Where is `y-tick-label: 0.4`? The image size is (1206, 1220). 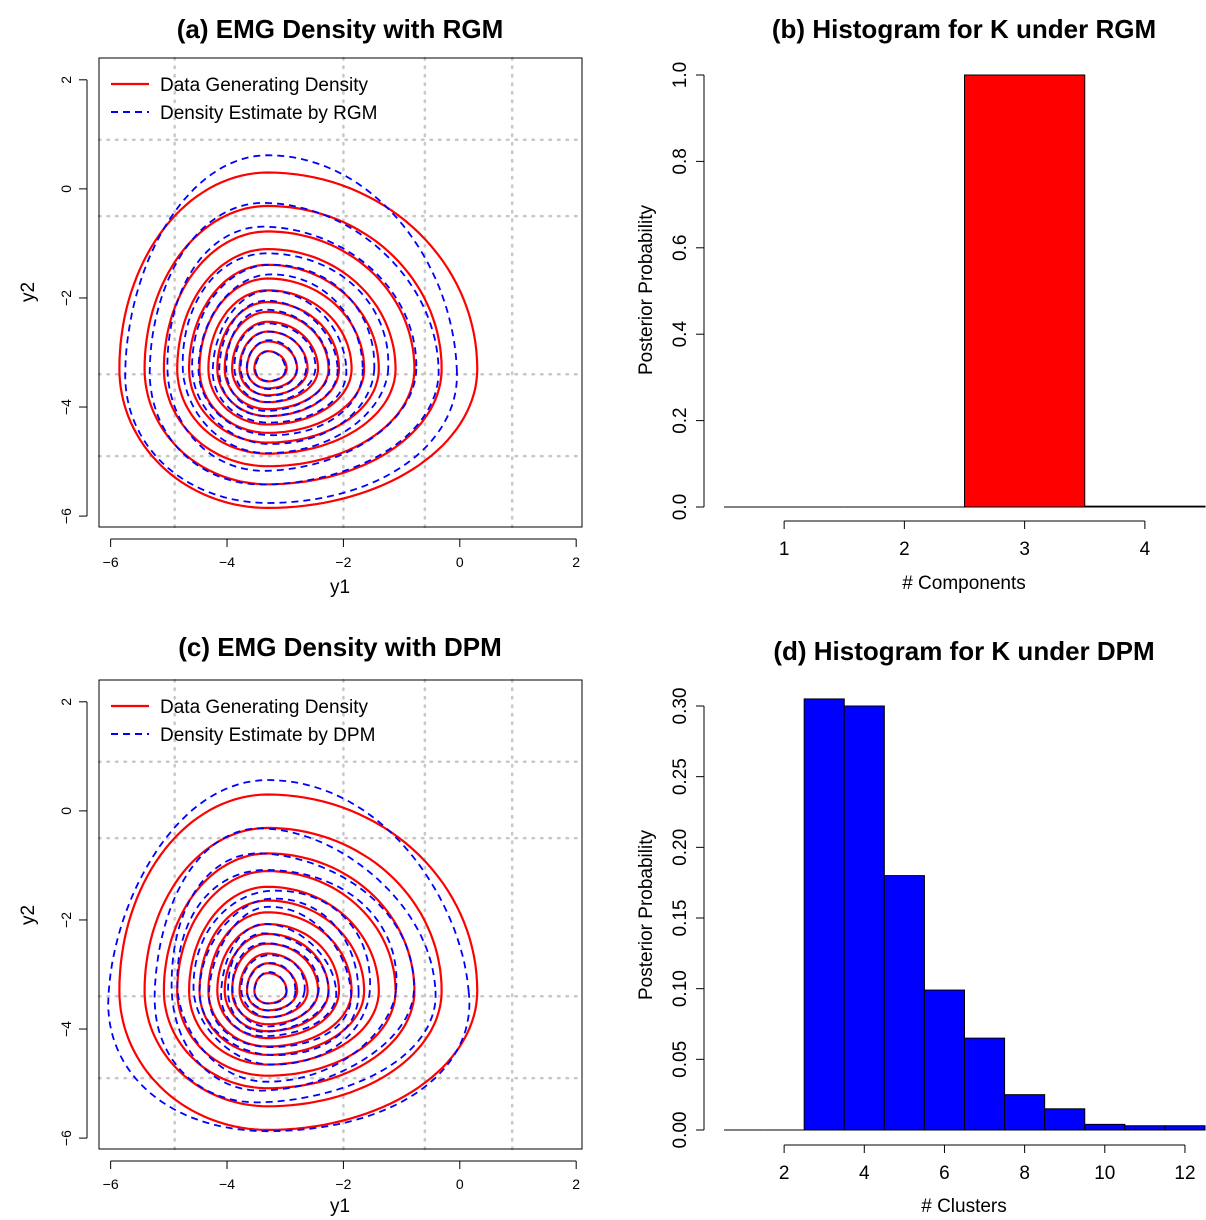 y-tick-label: 0.4 is located at coordinates (680, 334).